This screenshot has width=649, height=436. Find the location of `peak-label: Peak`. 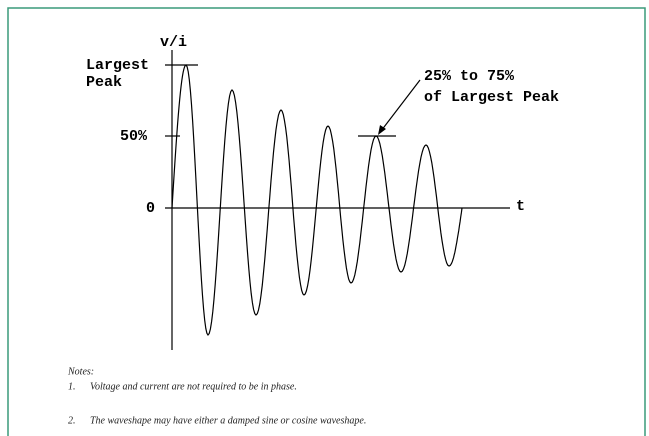

peak-label: Peak is located at coordinates (104, 82).